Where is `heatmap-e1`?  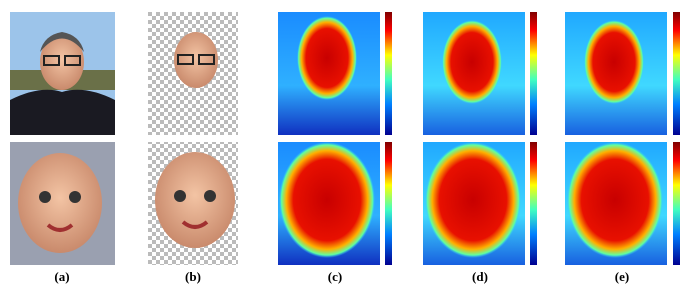
heatmap-e1 is located at coordinates (622, 73).